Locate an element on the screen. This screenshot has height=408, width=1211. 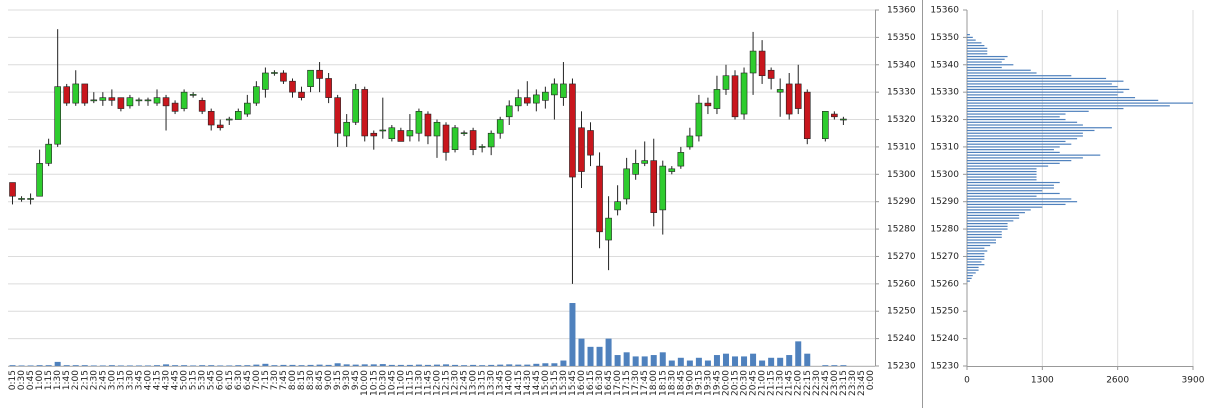
x-tick-label: 11:30 is located at coordinates (419, 383).